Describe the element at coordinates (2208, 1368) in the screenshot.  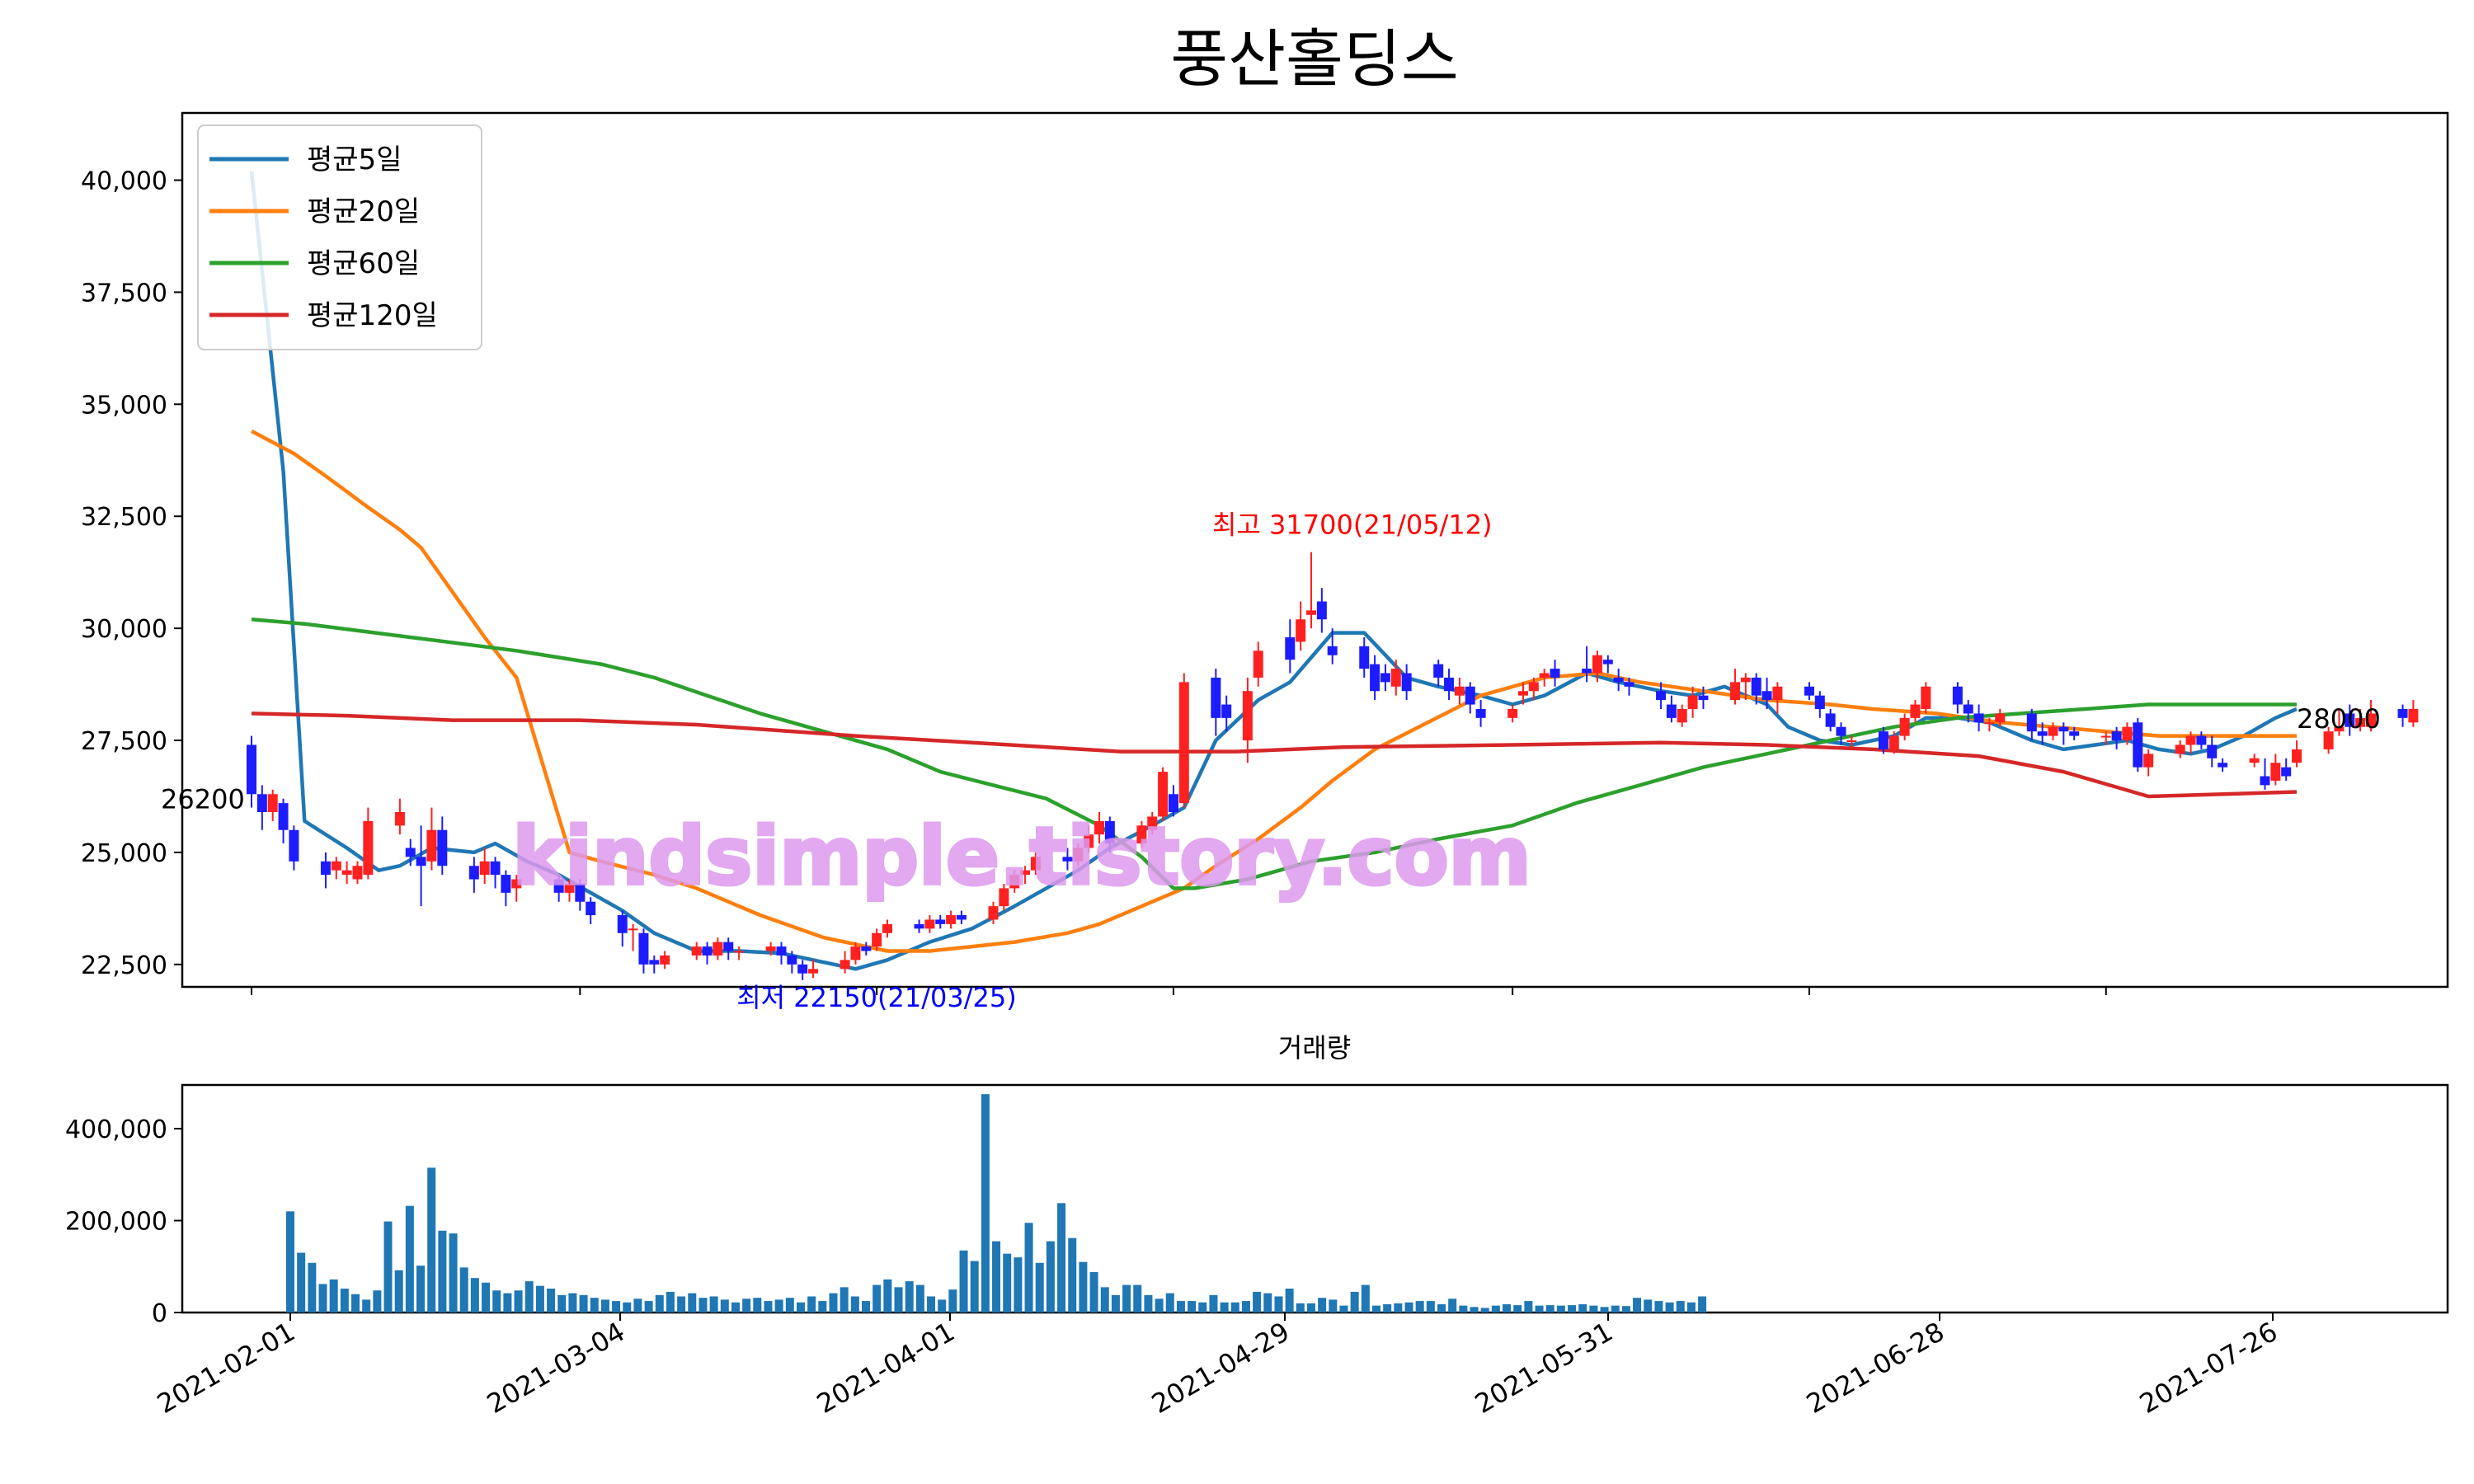
I see `volume-x-tick-label: 2021-07-26` at that location.